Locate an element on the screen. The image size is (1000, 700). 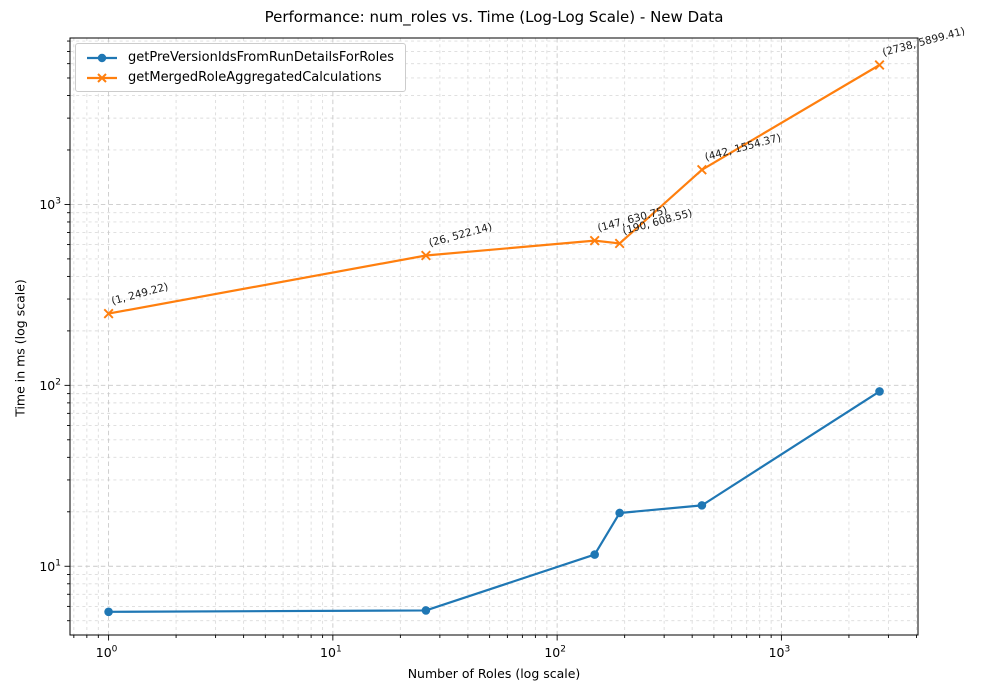
y-tick-label: 102 is located at coordinates (50, 385).